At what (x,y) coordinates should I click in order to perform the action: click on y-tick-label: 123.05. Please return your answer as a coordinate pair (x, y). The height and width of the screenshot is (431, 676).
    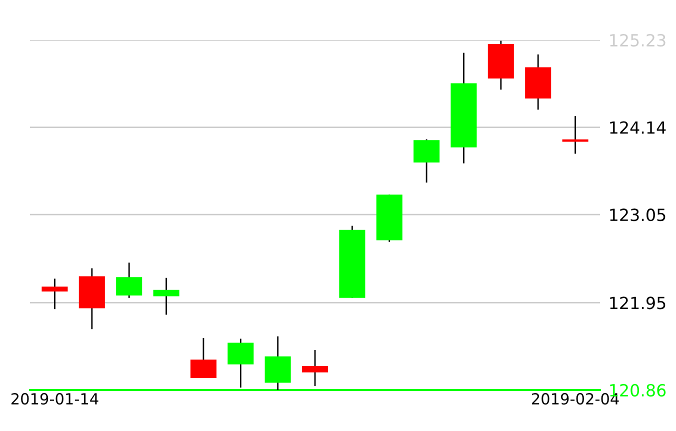
    Looking at the image, I should click on (638, 215).